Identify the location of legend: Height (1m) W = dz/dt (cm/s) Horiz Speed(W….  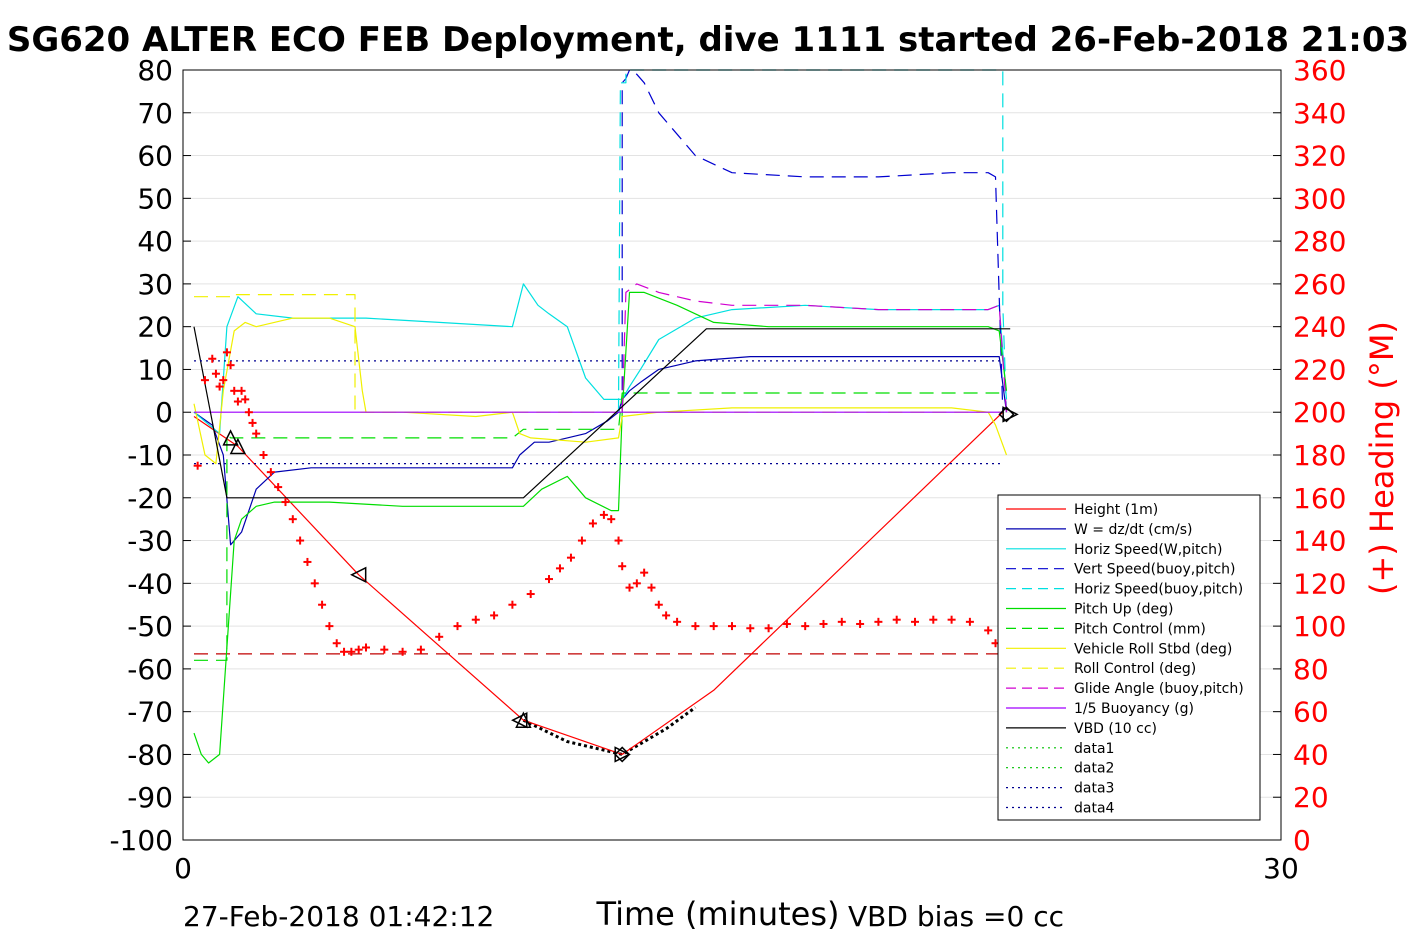
(1129, 657).